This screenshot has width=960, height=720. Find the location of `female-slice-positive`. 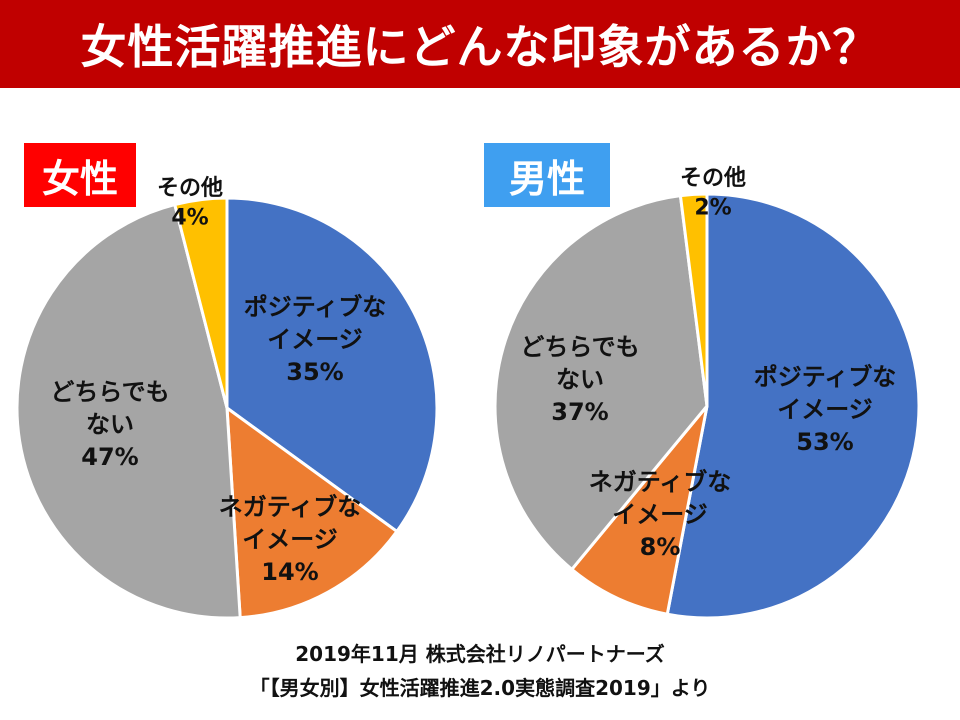

female-slice-positive is located at coordinates (332, 365).